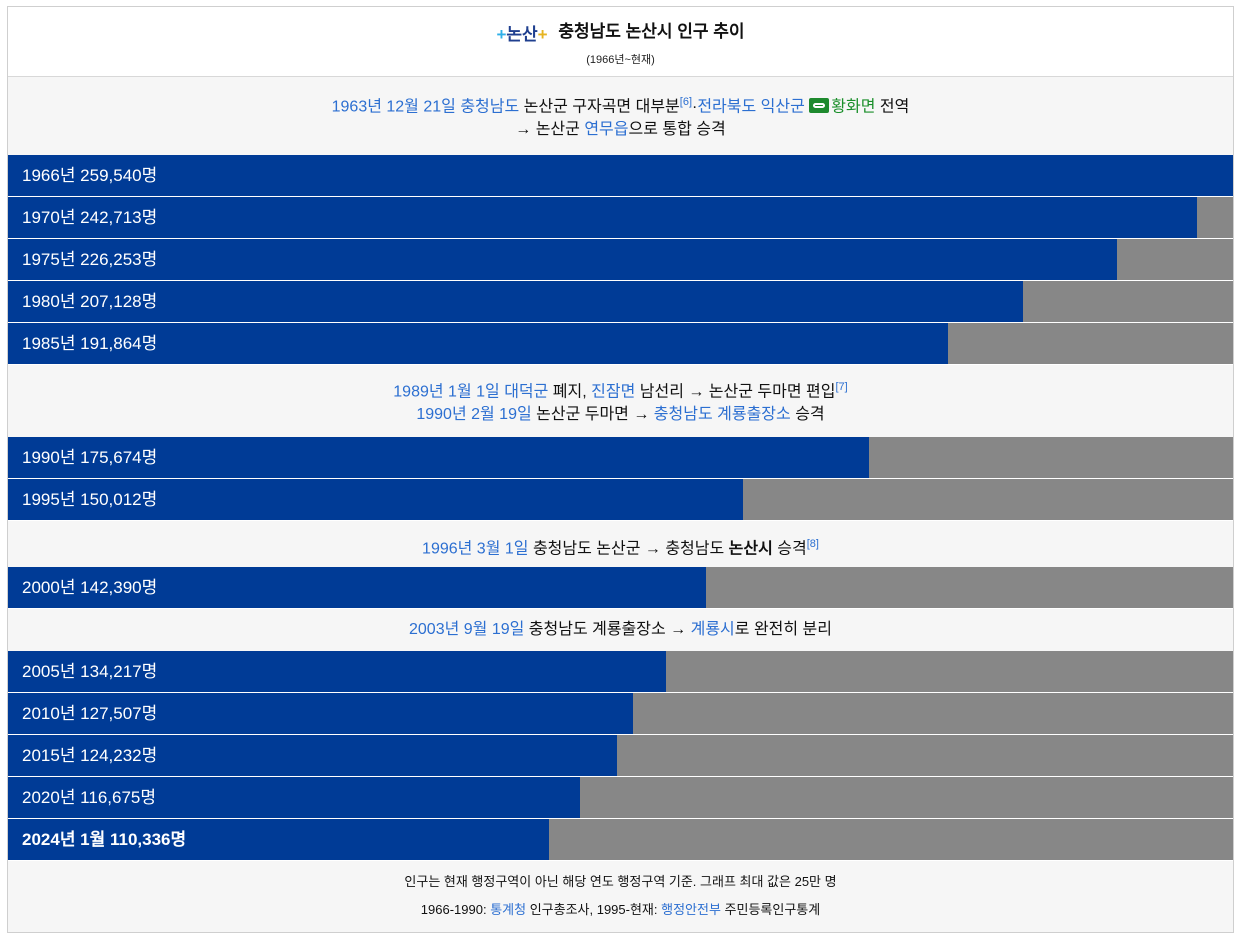  What do you see at coordinates (620, 60) in the screenshot?
I see `chart-subtitle: (1966년~현재)` at bounding box center [620, 60].